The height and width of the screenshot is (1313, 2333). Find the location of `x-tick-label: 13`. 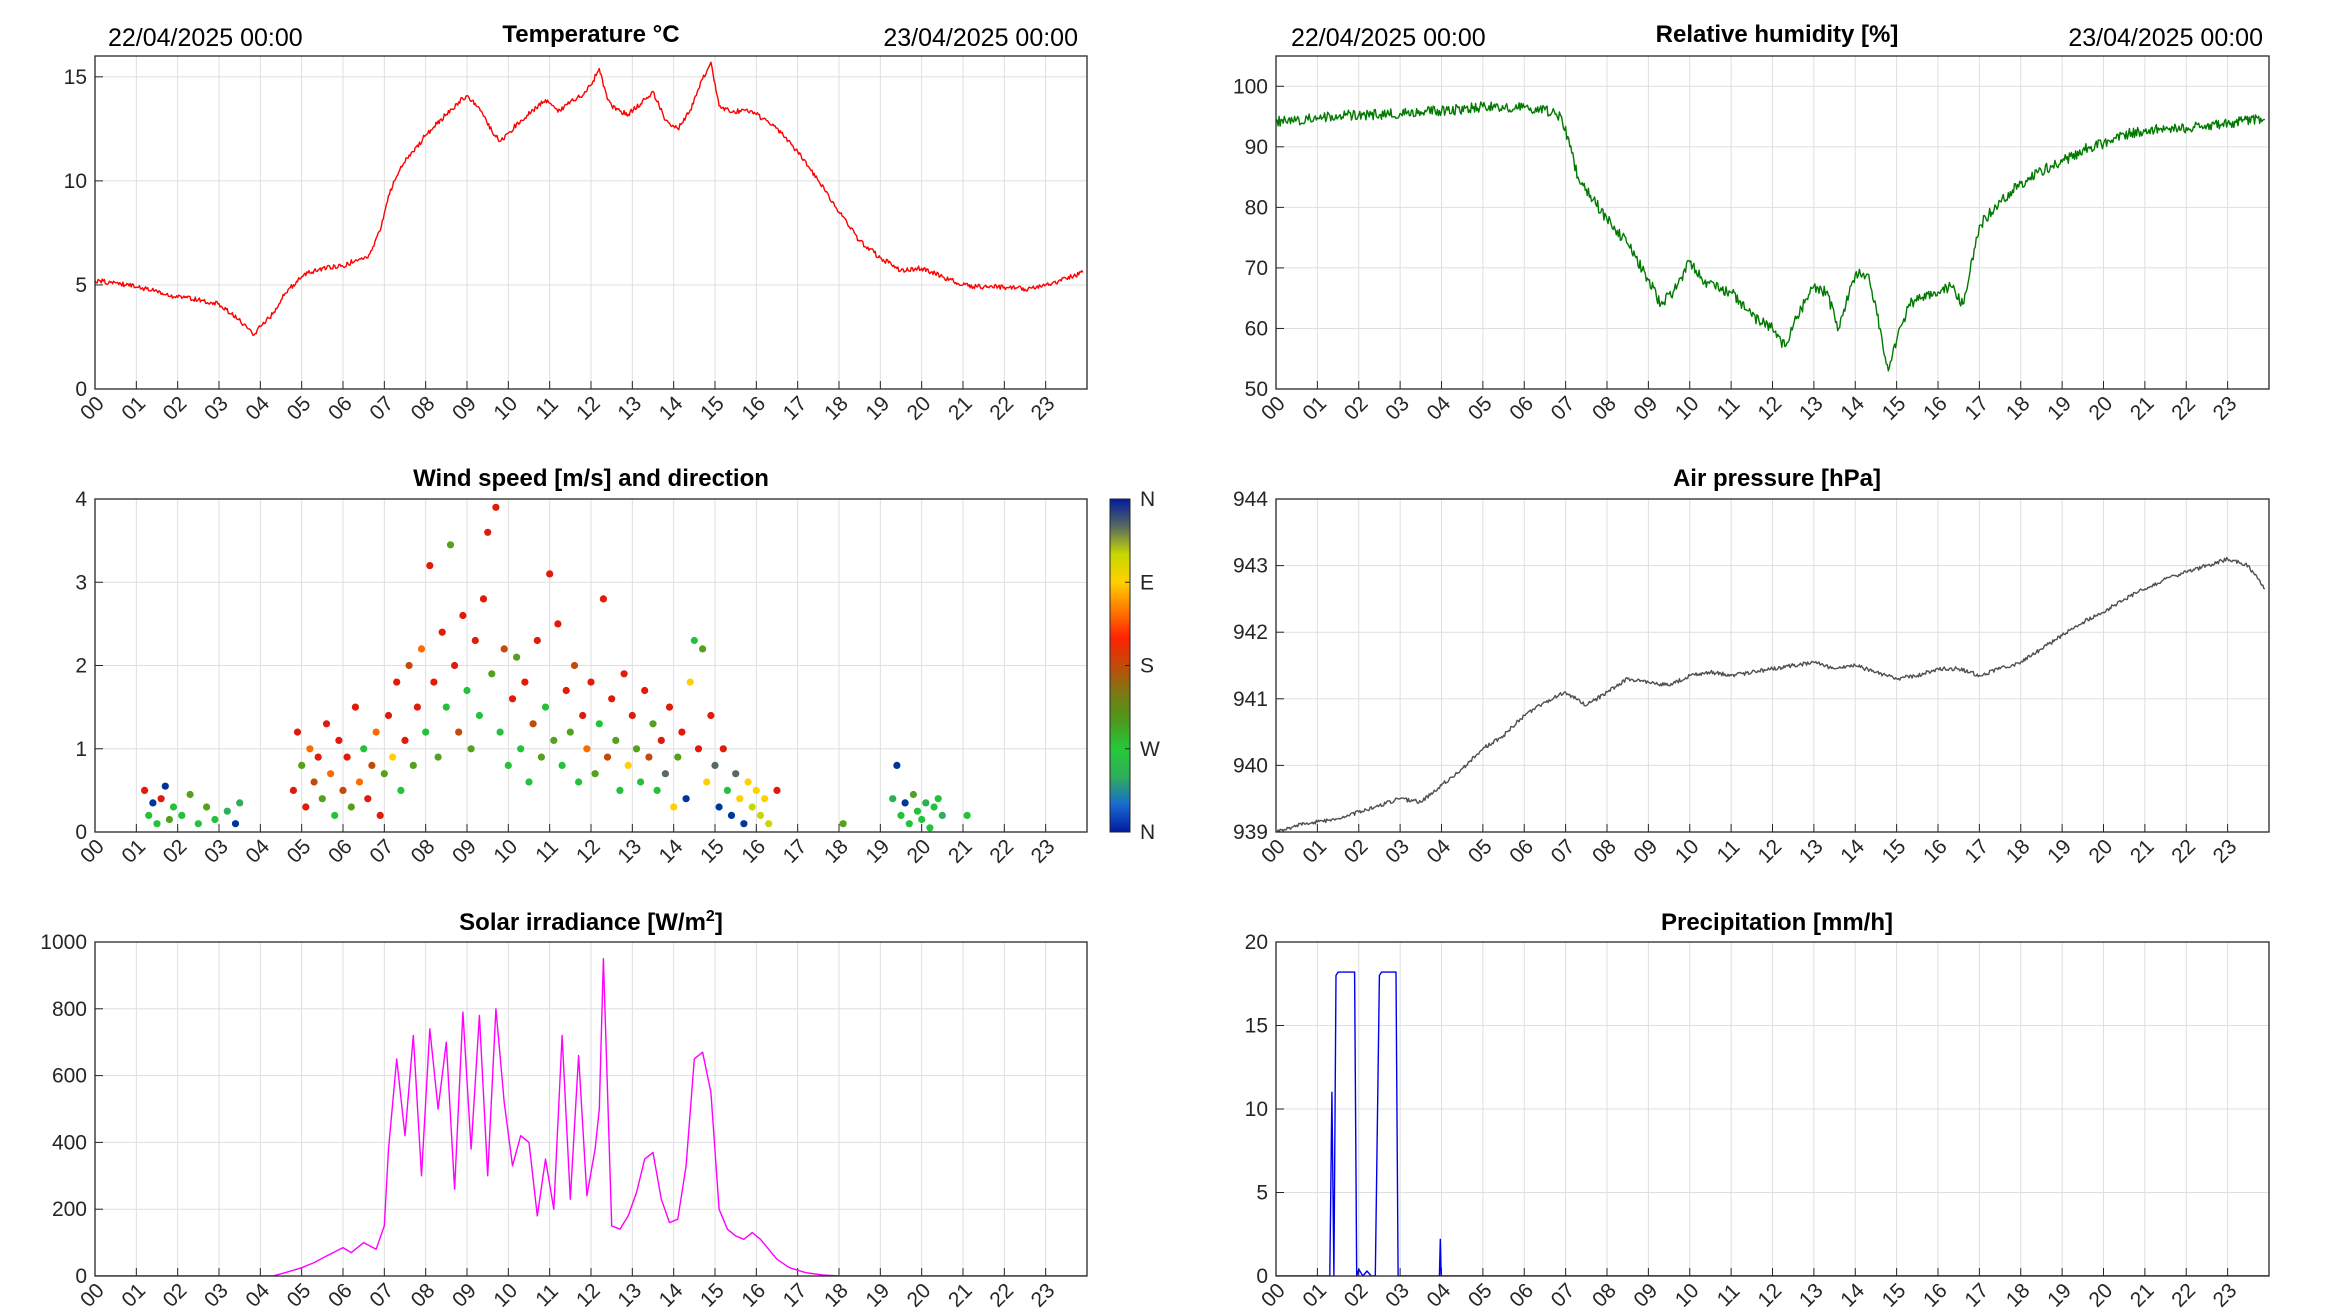

x-tick-label: 13 is located at coordinates (1811, 851).